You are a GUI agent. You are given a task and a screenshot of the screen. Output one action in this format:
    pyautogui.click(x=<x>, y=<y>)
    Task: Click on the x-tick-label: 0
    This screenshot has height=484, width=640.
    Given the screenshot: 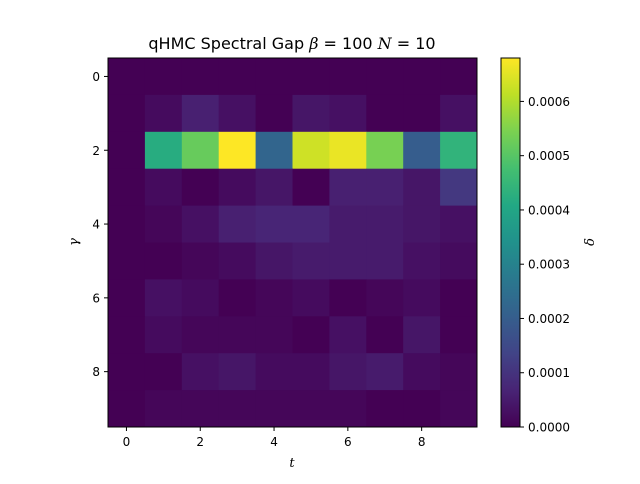 What is the action you would take?
    pyautogui.click(x=127, y=442)
    